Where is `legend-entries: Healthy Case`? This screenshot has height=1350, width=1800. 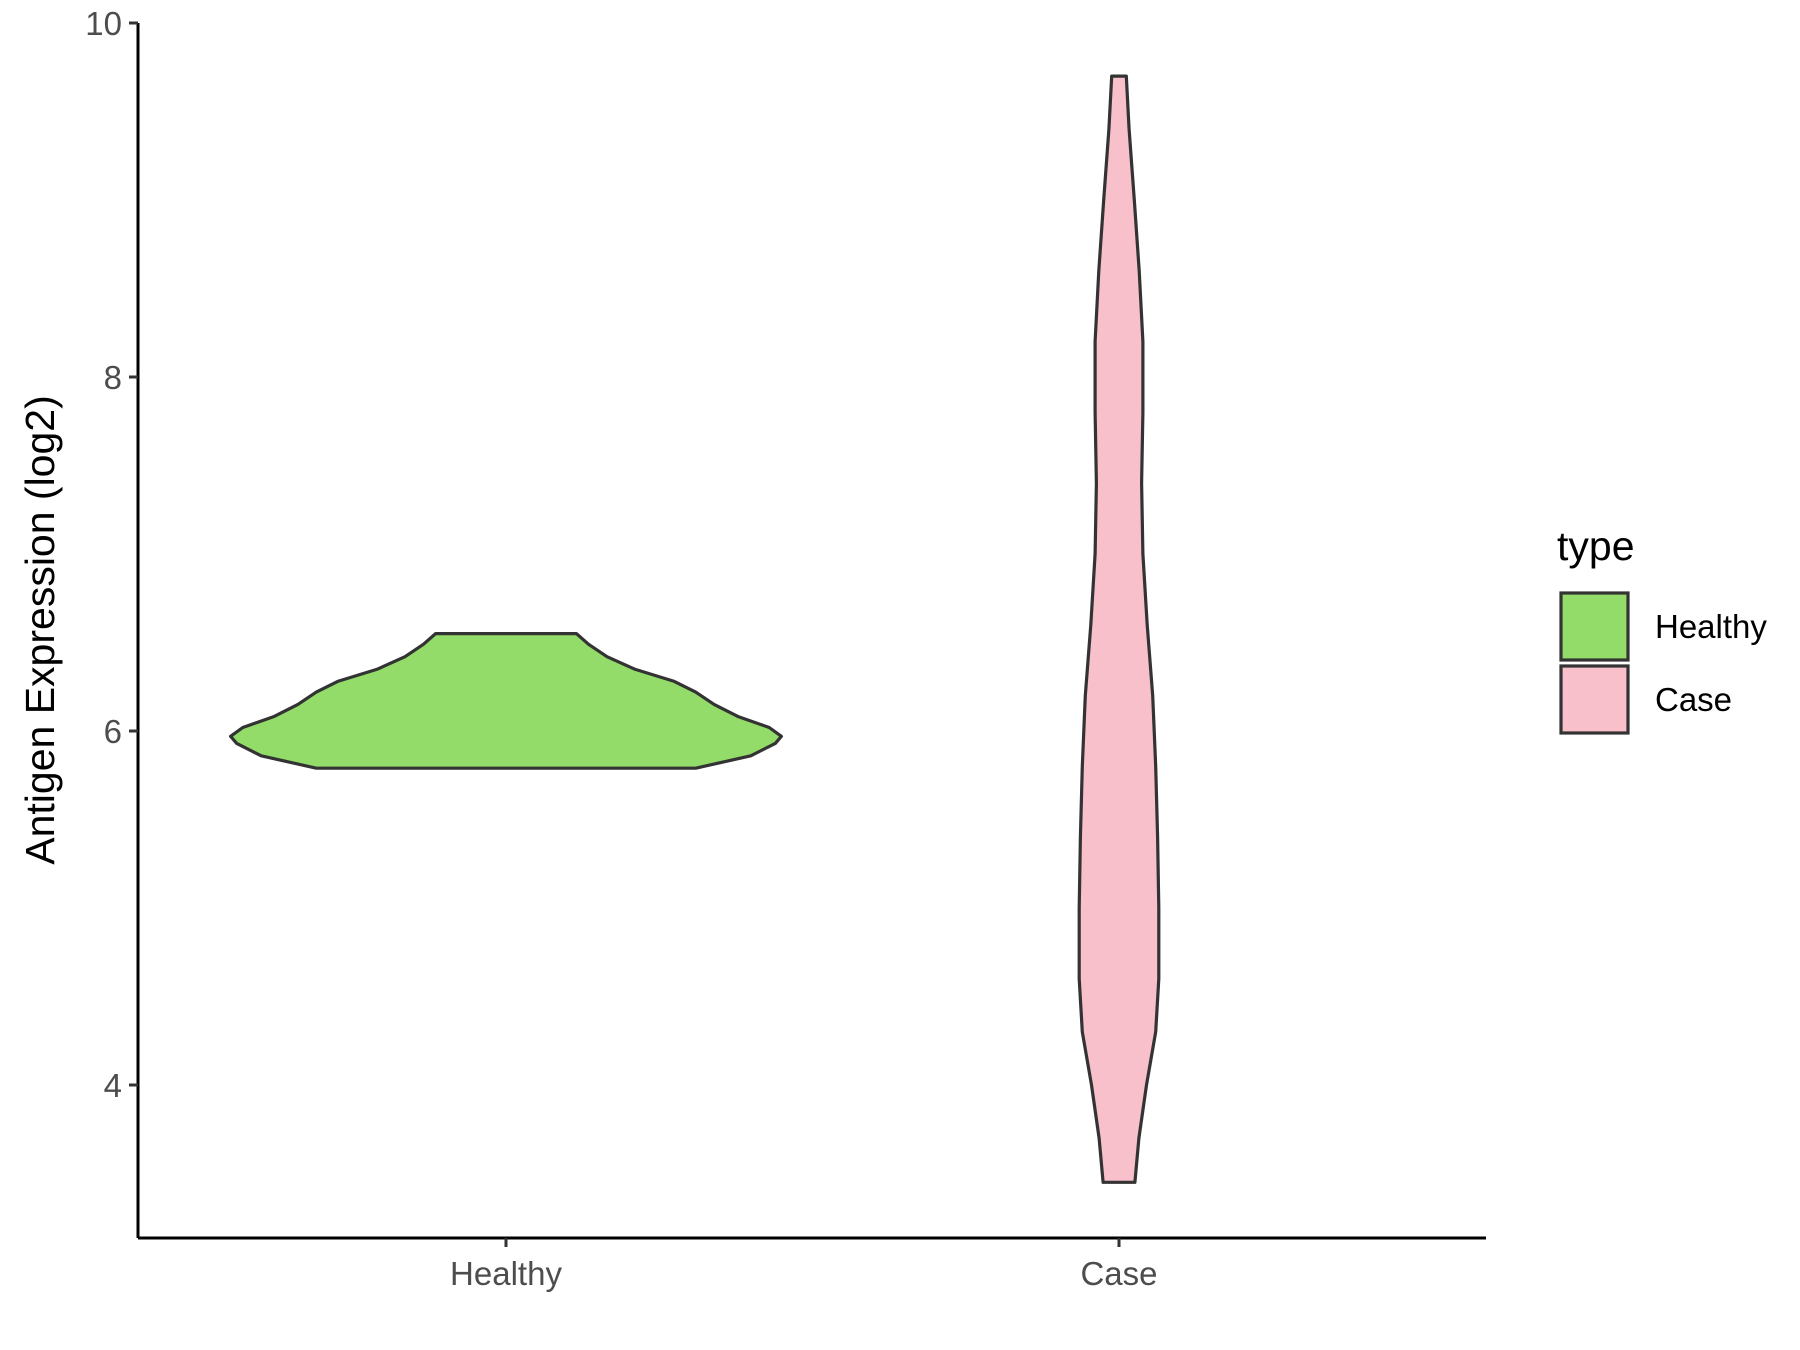 legend-entries: Healthy Case is located at coordinates (1663, 663).